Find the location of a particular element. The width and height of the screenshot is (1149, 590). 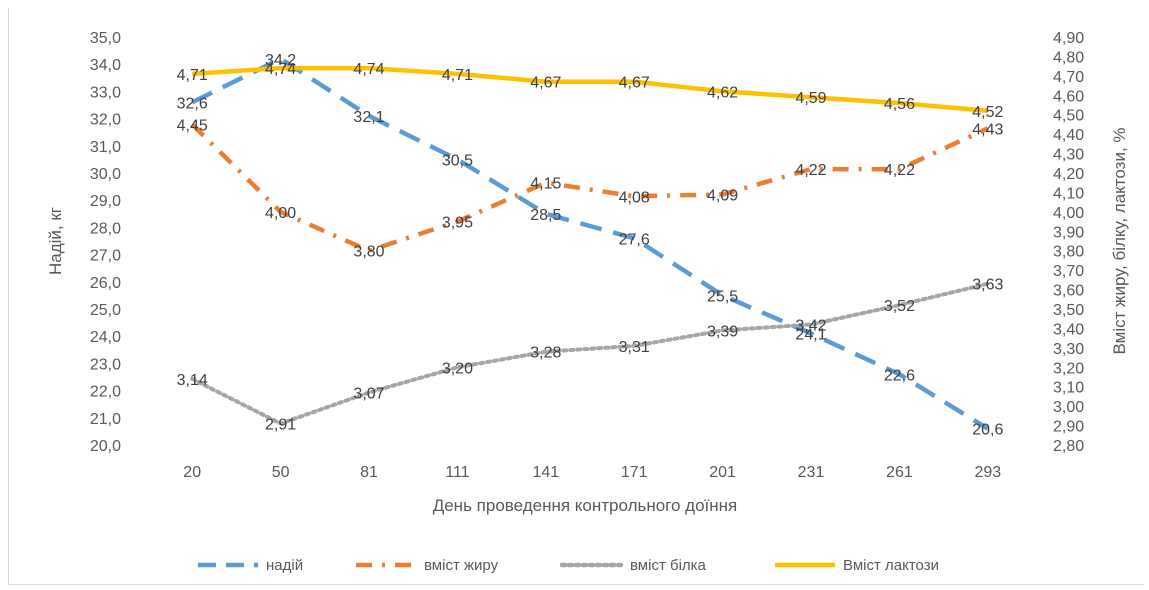

left-axis-tick-label: 34,0 is located at coordinates (105, 65).